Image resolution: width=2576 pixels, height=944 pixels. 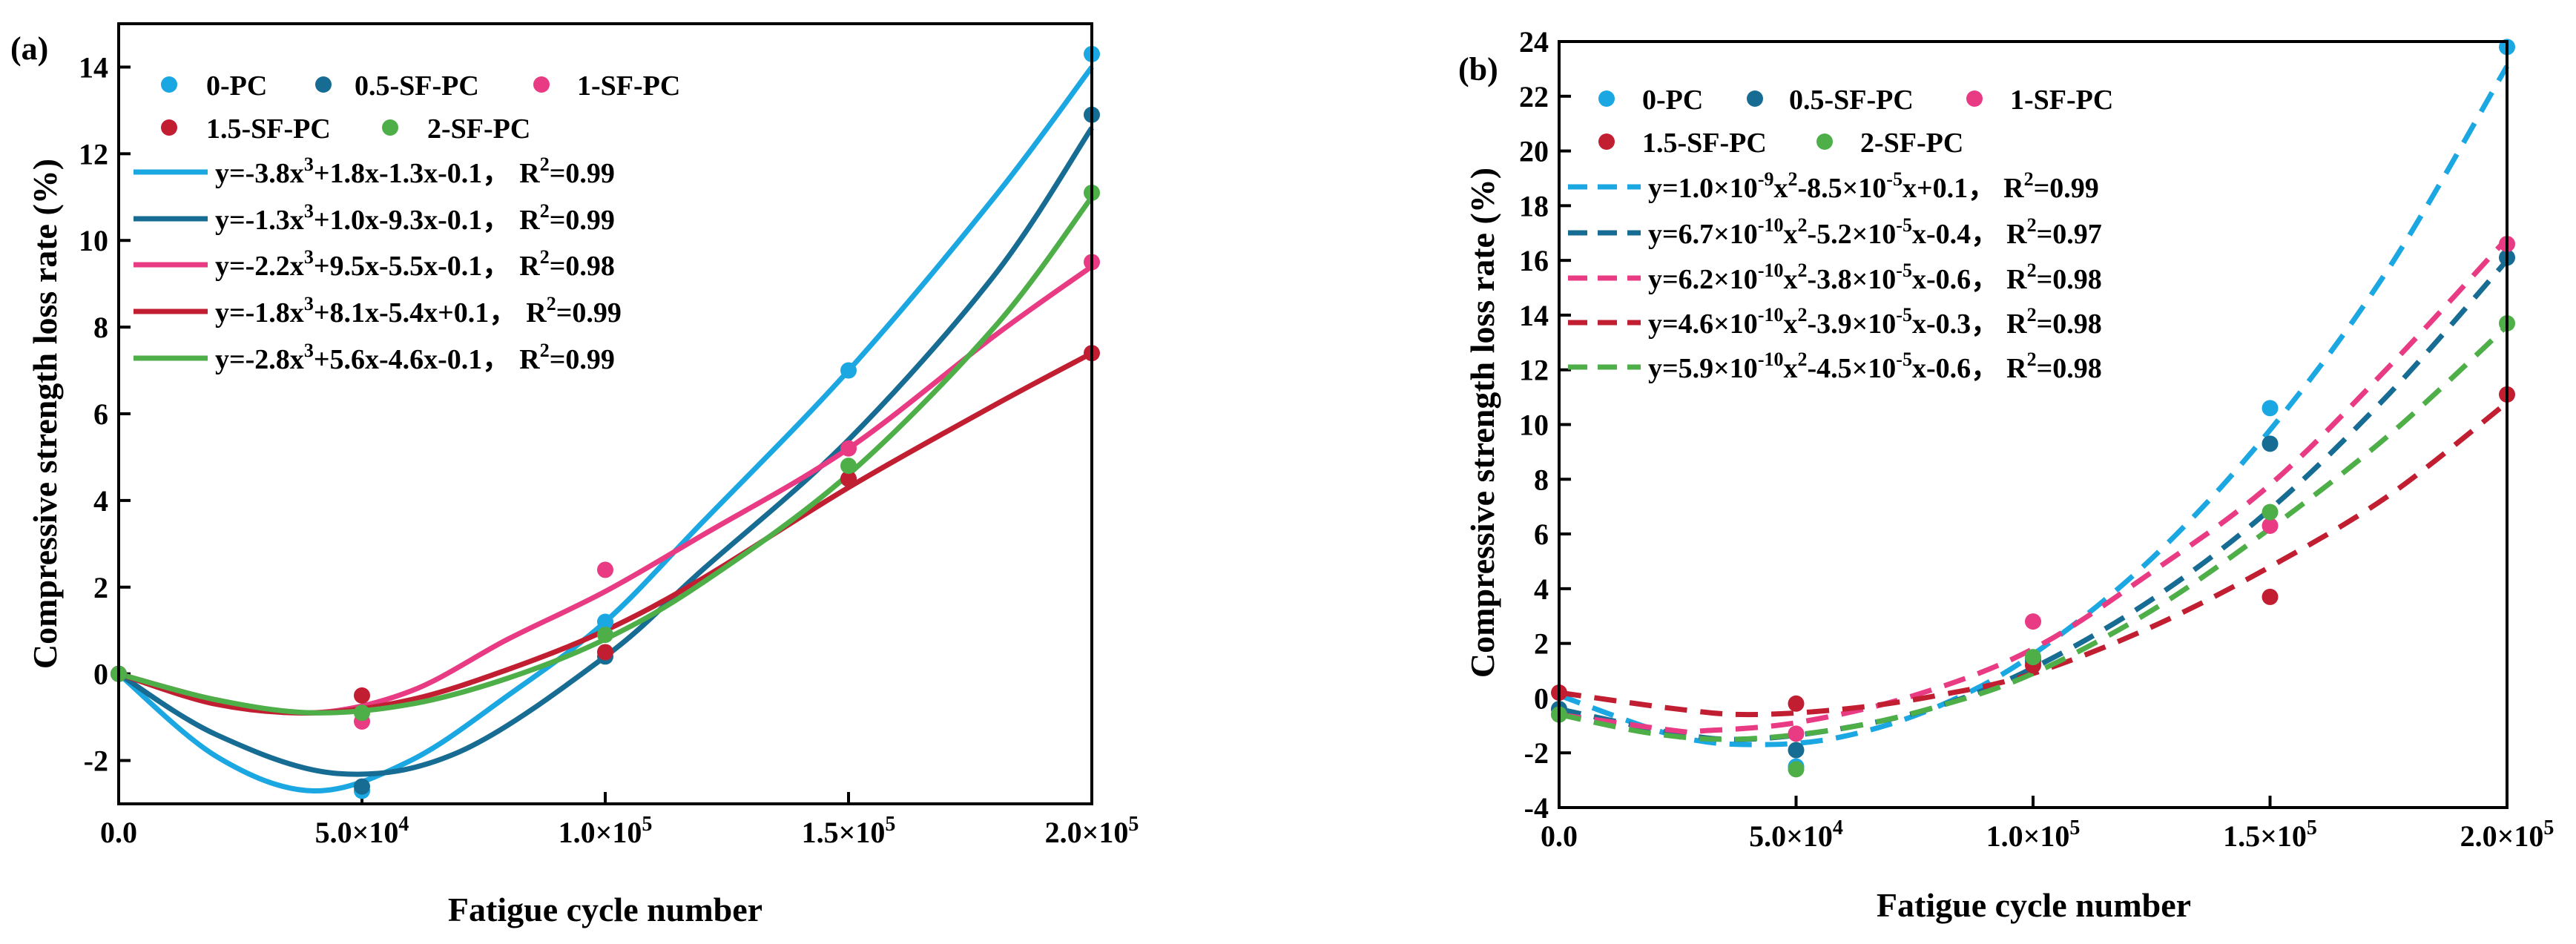 I want to click on panel-a-y-tick-label: 2, so click(x=101, y=587).